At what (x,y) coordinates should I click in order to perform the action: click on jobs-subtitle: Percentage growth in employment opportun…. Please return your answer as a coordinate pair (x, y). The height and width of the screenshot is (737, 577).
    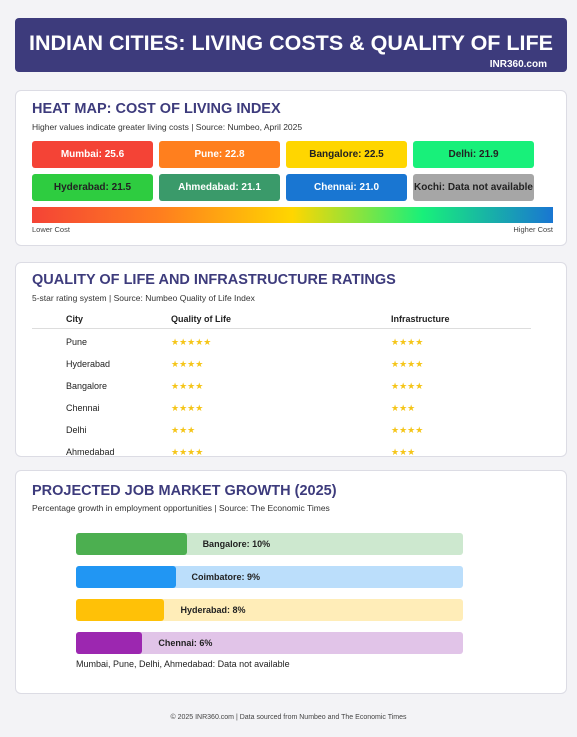
    Looking at the image, I should click on (181, 508).